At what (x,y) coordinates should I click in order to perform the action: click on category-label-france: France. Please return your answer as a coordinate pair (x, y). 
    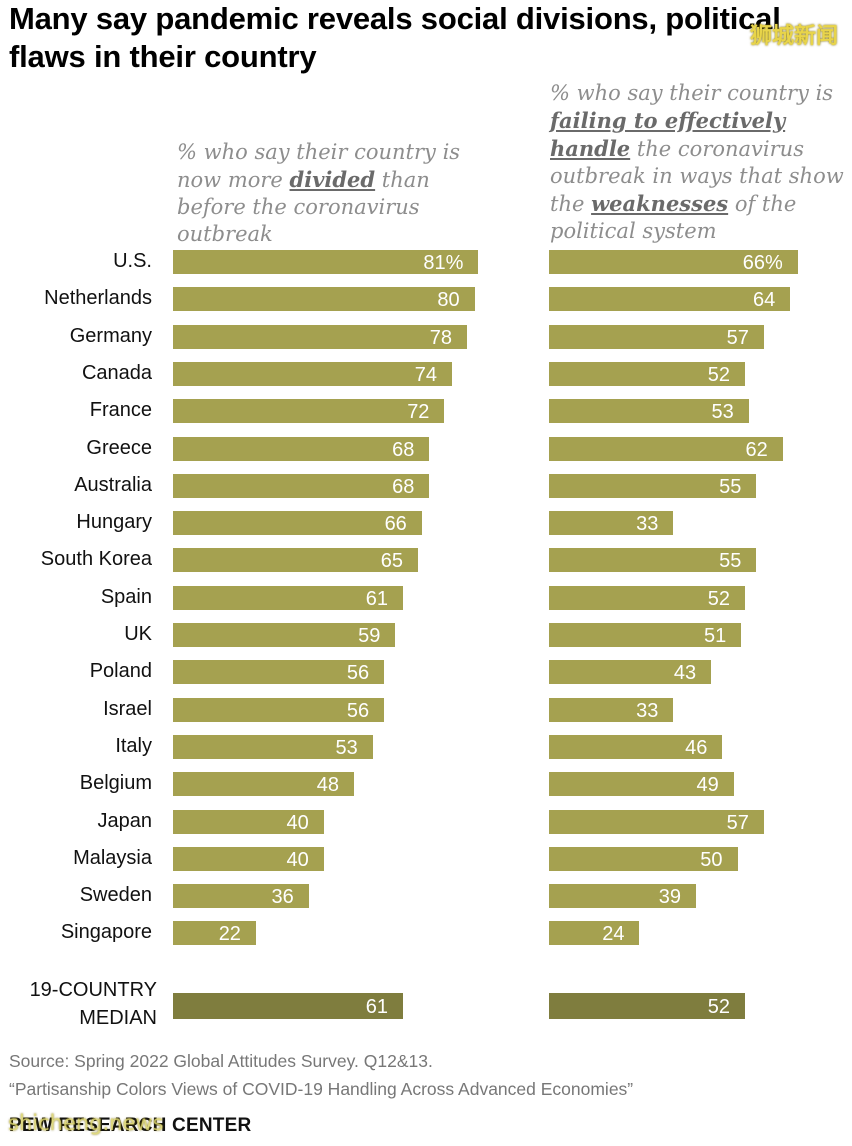
    Looking at the image, I should click on (120, 410).